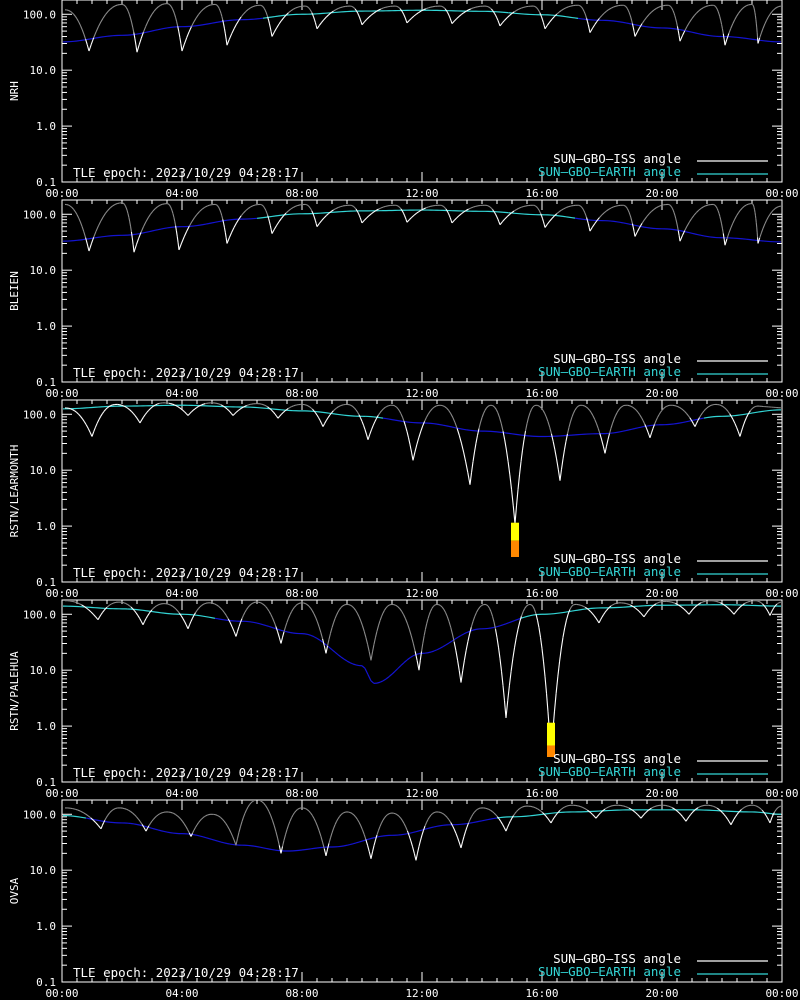 The width and height of the screenshot is (800, 1000). Describe the element at coordinates (14, 291) in the screenshot. I see `station-label: BLEIEN` at that location.